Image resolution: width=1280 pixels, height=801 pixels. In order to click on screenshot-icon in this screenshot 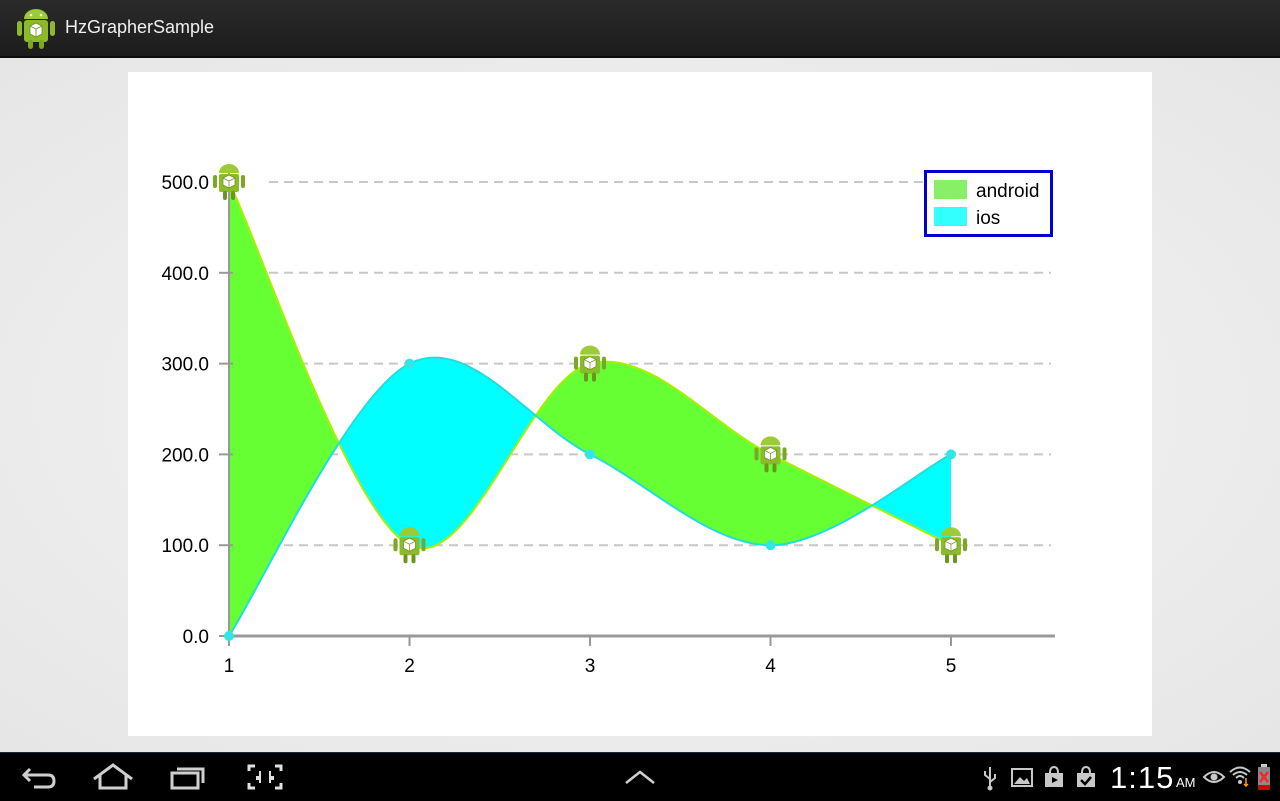, I will do `click(265, 777)`.